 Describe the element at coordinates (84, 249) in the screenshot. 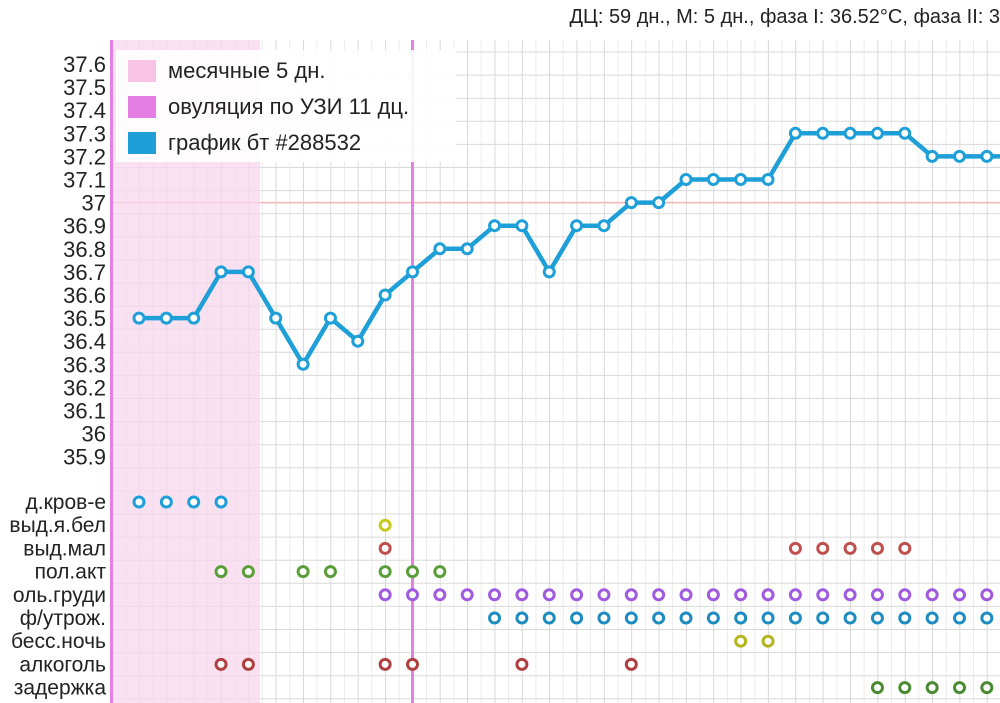

I see `y-tick-label: 36.8` at that location.